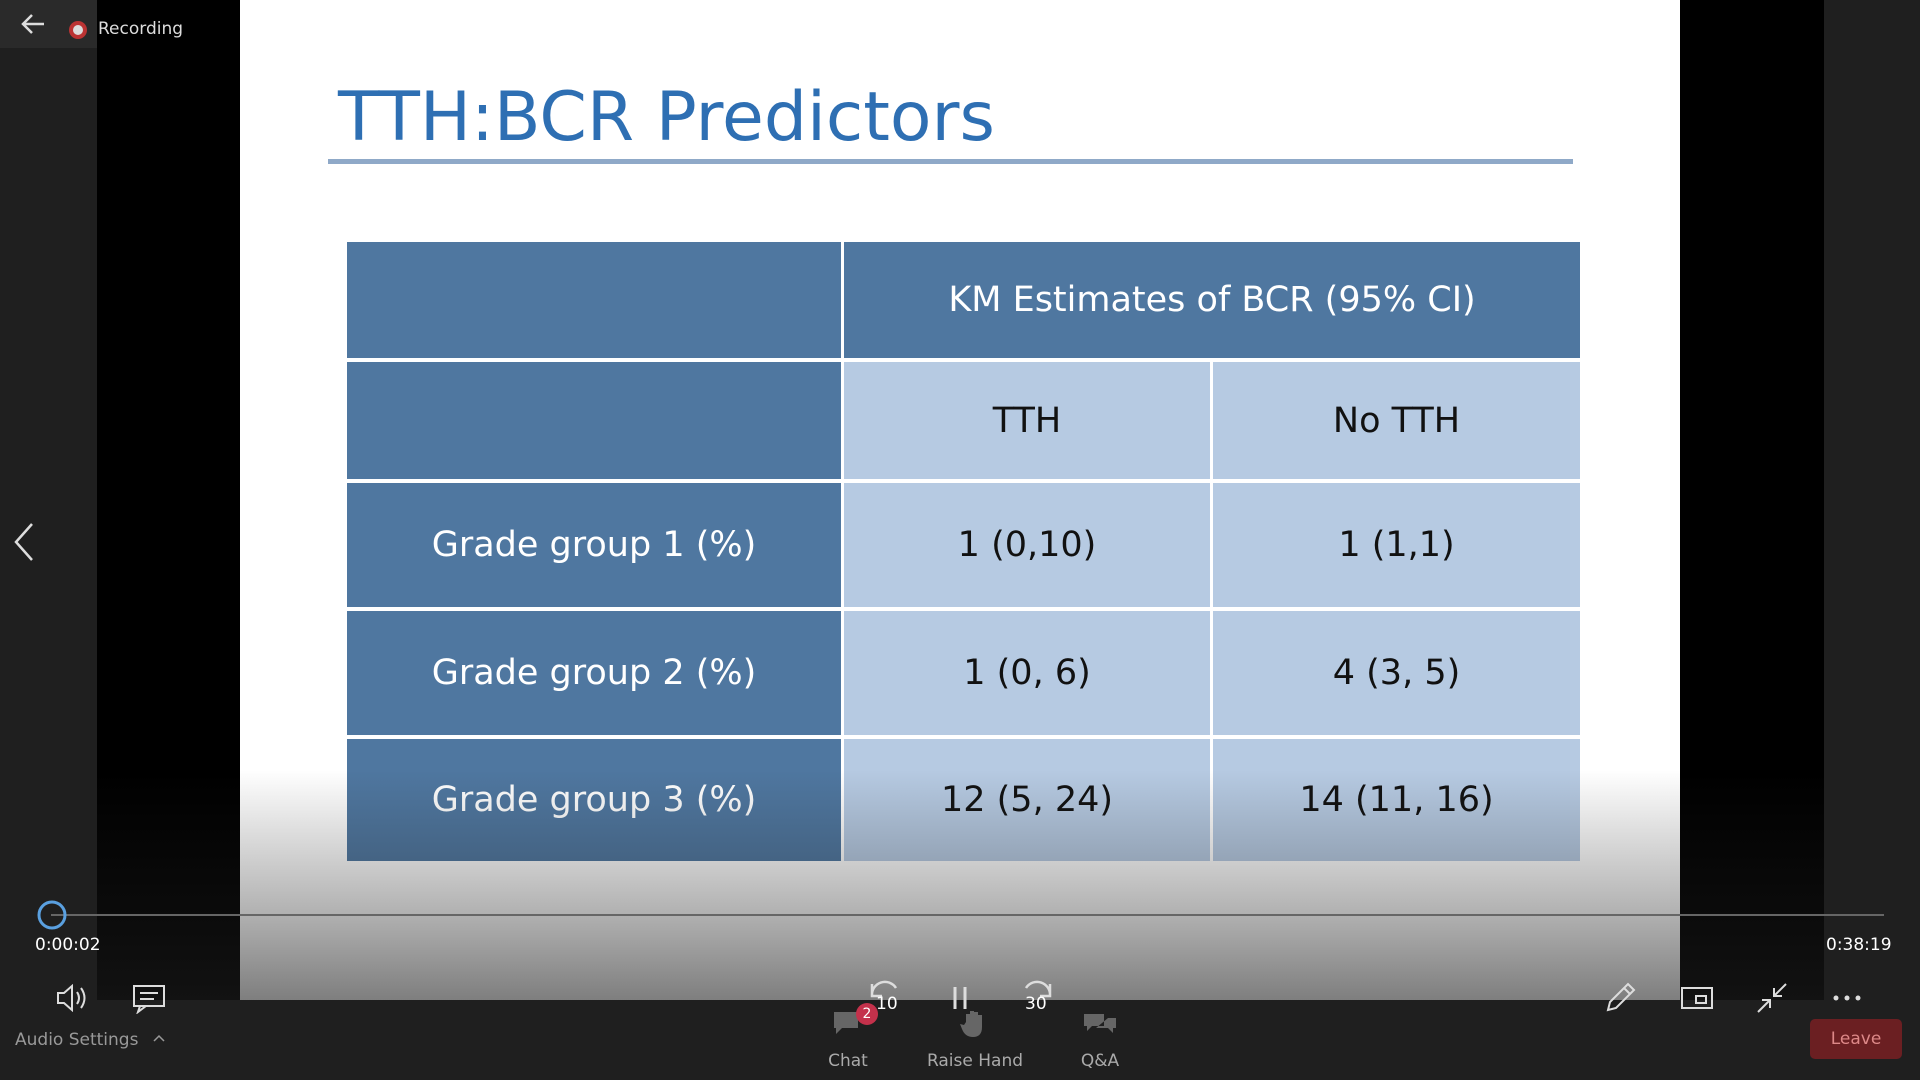 The width and height of the screenshot is (1920, 1080). Describe the element at coordinates (77, 1040) in the screenshot. I see `audio-settings: Audio Settings` at that location.